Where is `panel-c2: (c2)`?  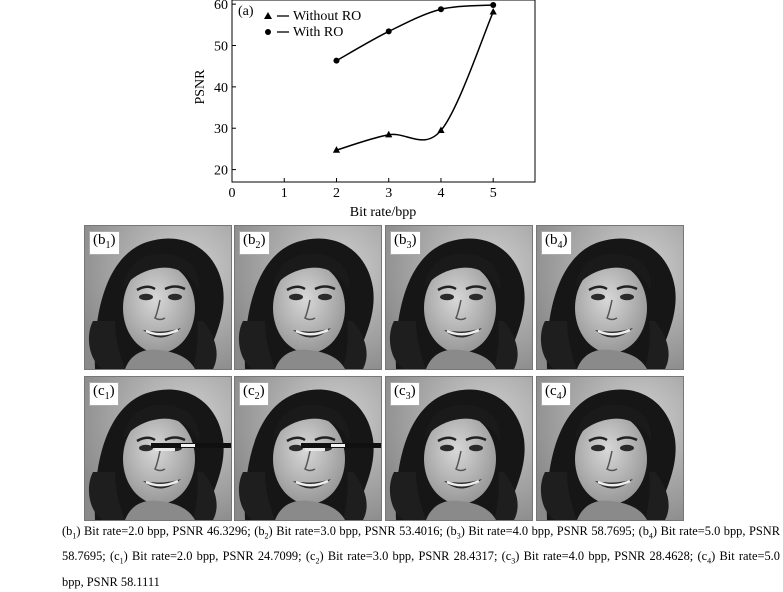
panel-c2: (c2) is located at coordinates (308, 448).